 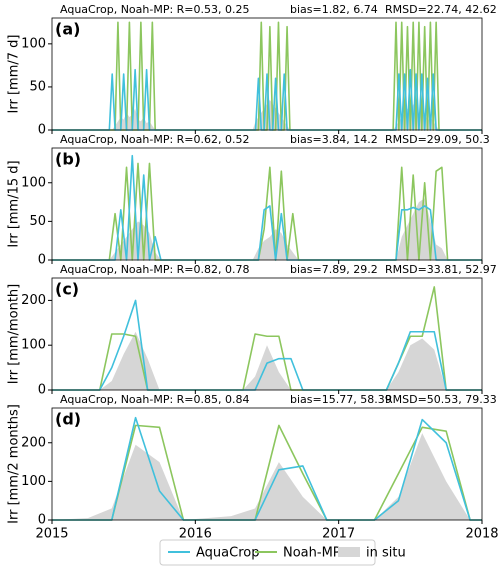 I want to click on x-tick-label: 2015, so click(x=51, y=534).